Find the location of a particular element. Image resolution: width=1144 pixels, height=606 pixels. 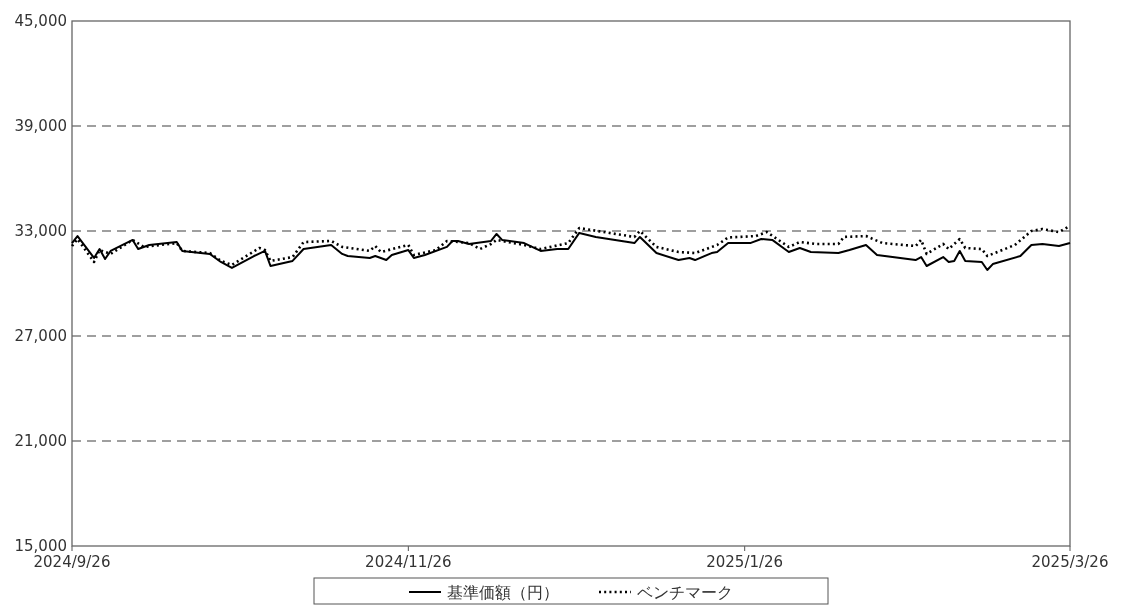

x-tick-label: 2025/1/26 is located at coordinates (745, 562).